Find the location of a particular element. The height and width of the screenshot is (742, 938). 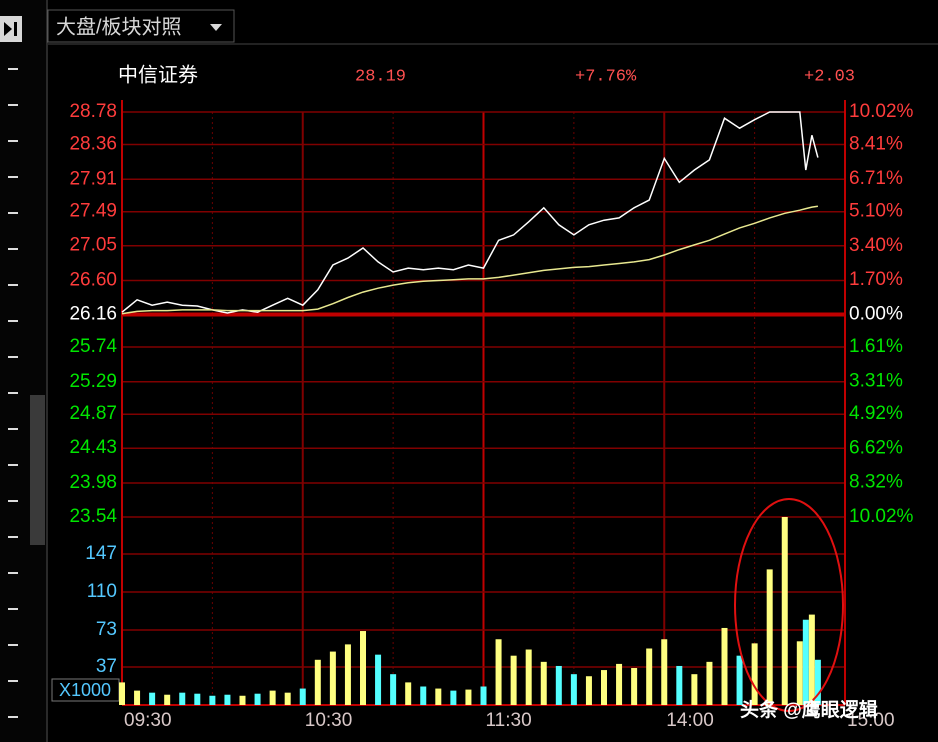

x-tick-label: 10:30 is located at coordinates (329, 720).